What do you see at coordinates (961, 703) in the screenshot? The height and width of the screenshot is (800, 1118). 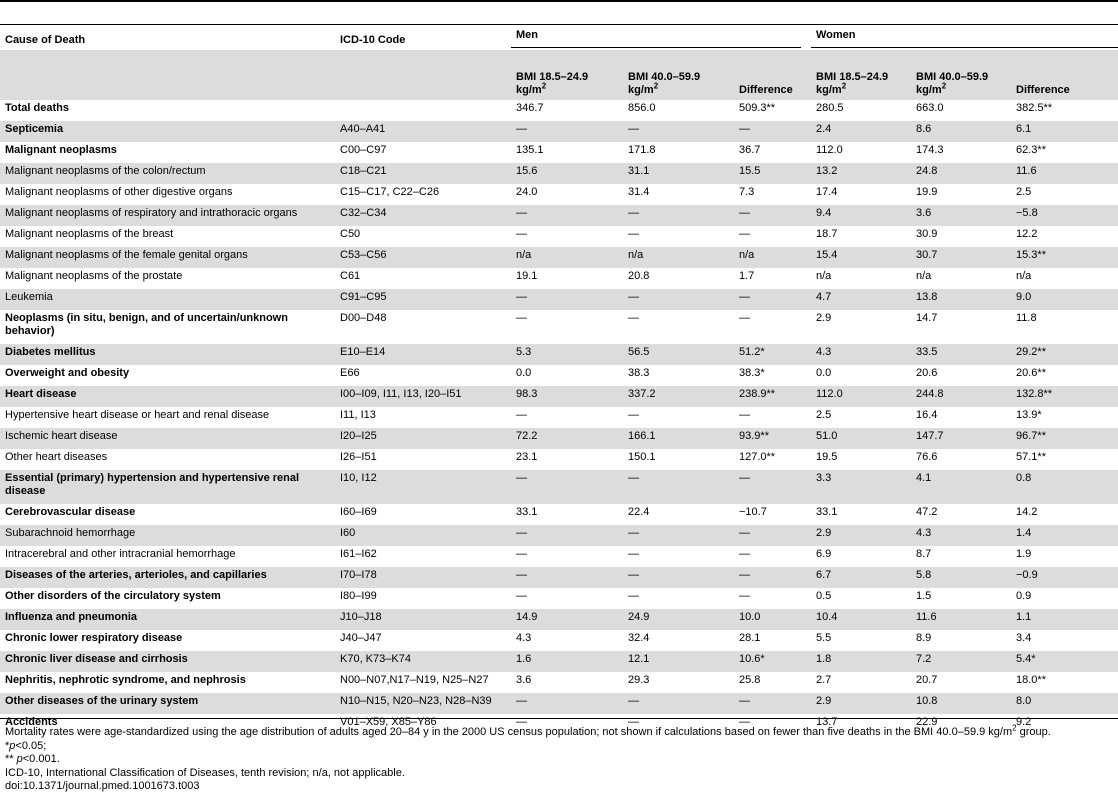 I see `cell-women-obese: 10.8` at bounding box center [961, 703].